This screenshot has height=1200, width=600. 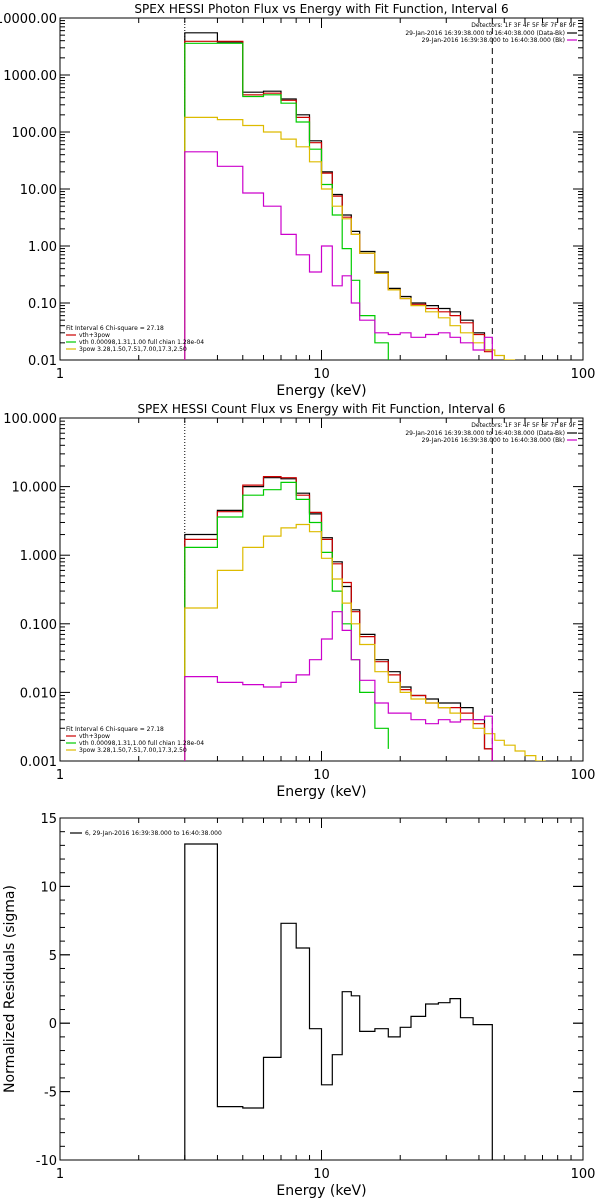 I want to click on y-tick-label: 10000.00, so click(x=28, y=19).